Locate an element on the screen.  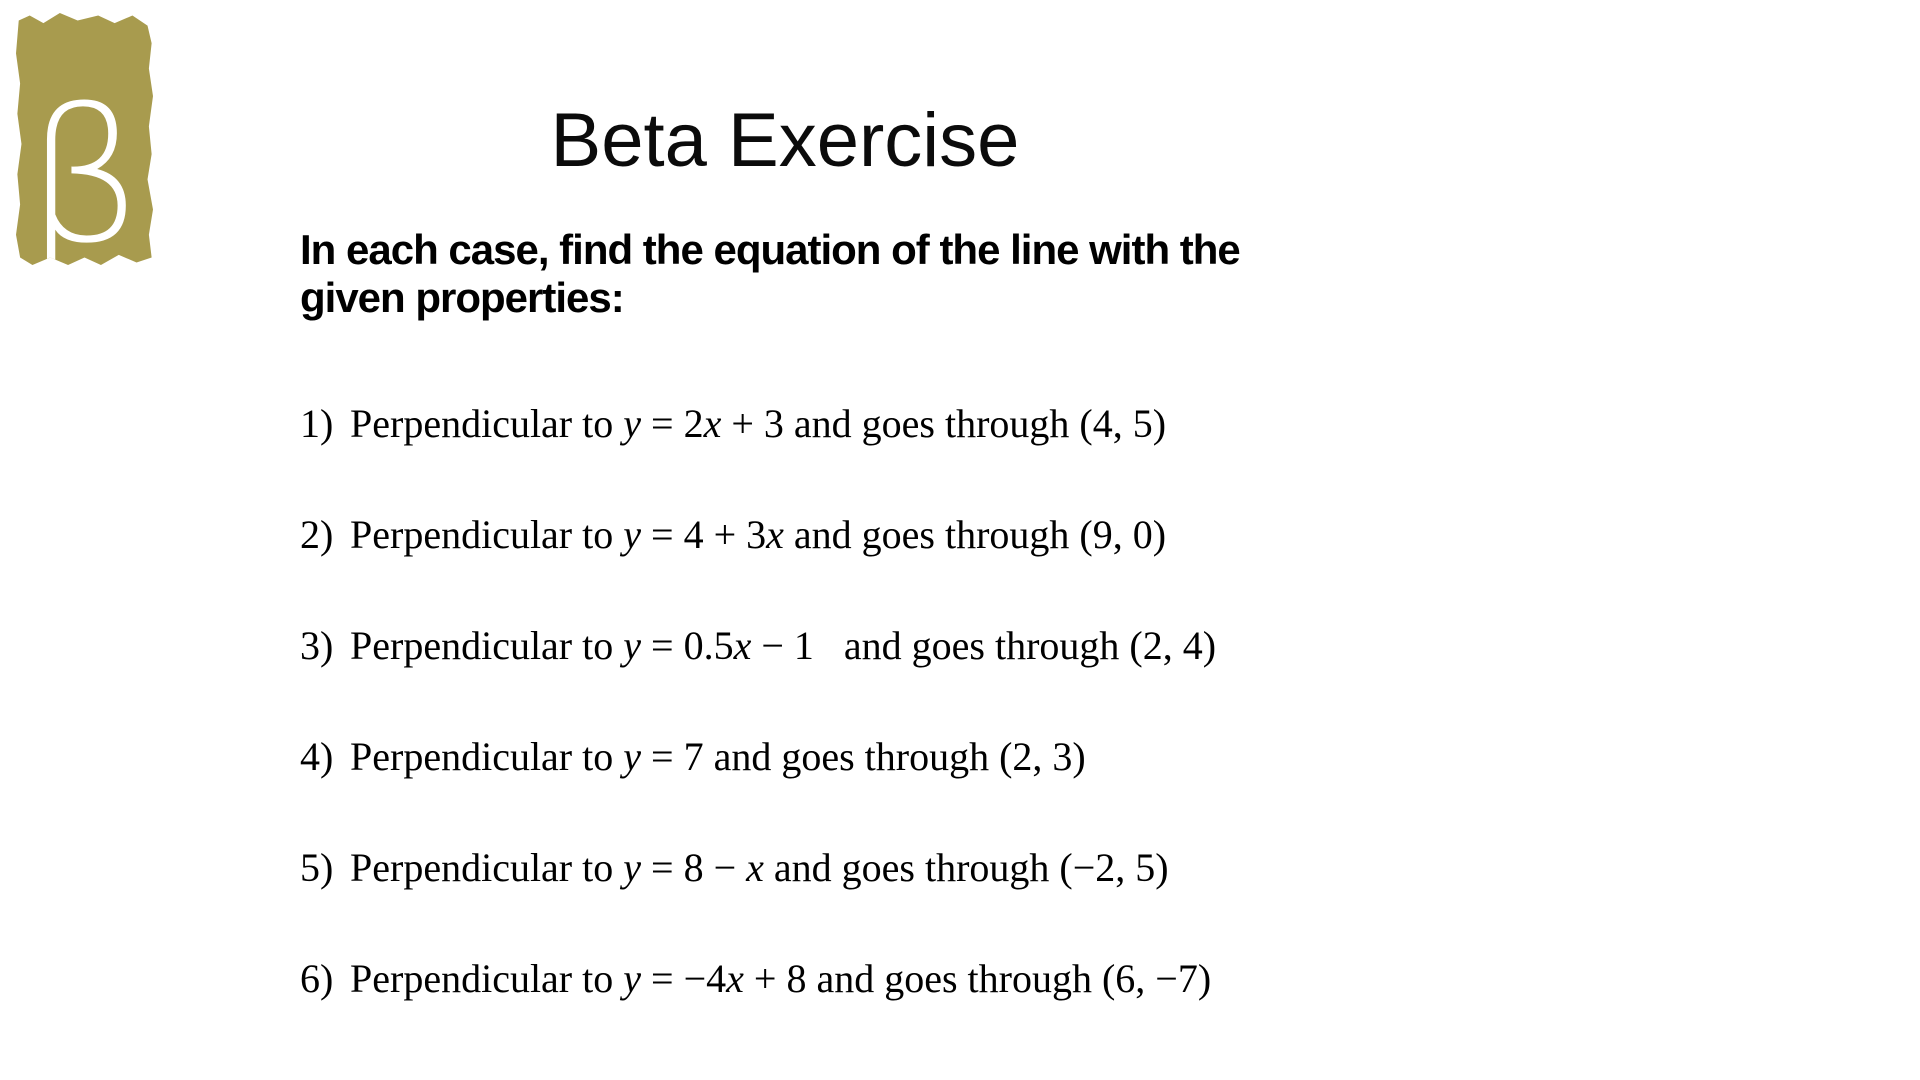
beta-icon: β is located at coordinates (84, 176).